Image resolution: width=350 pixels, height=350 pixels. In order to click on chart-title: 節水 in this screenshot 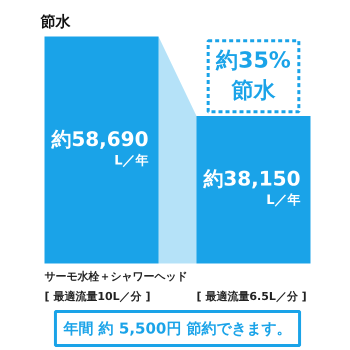, I will do `click(56, 21)`.